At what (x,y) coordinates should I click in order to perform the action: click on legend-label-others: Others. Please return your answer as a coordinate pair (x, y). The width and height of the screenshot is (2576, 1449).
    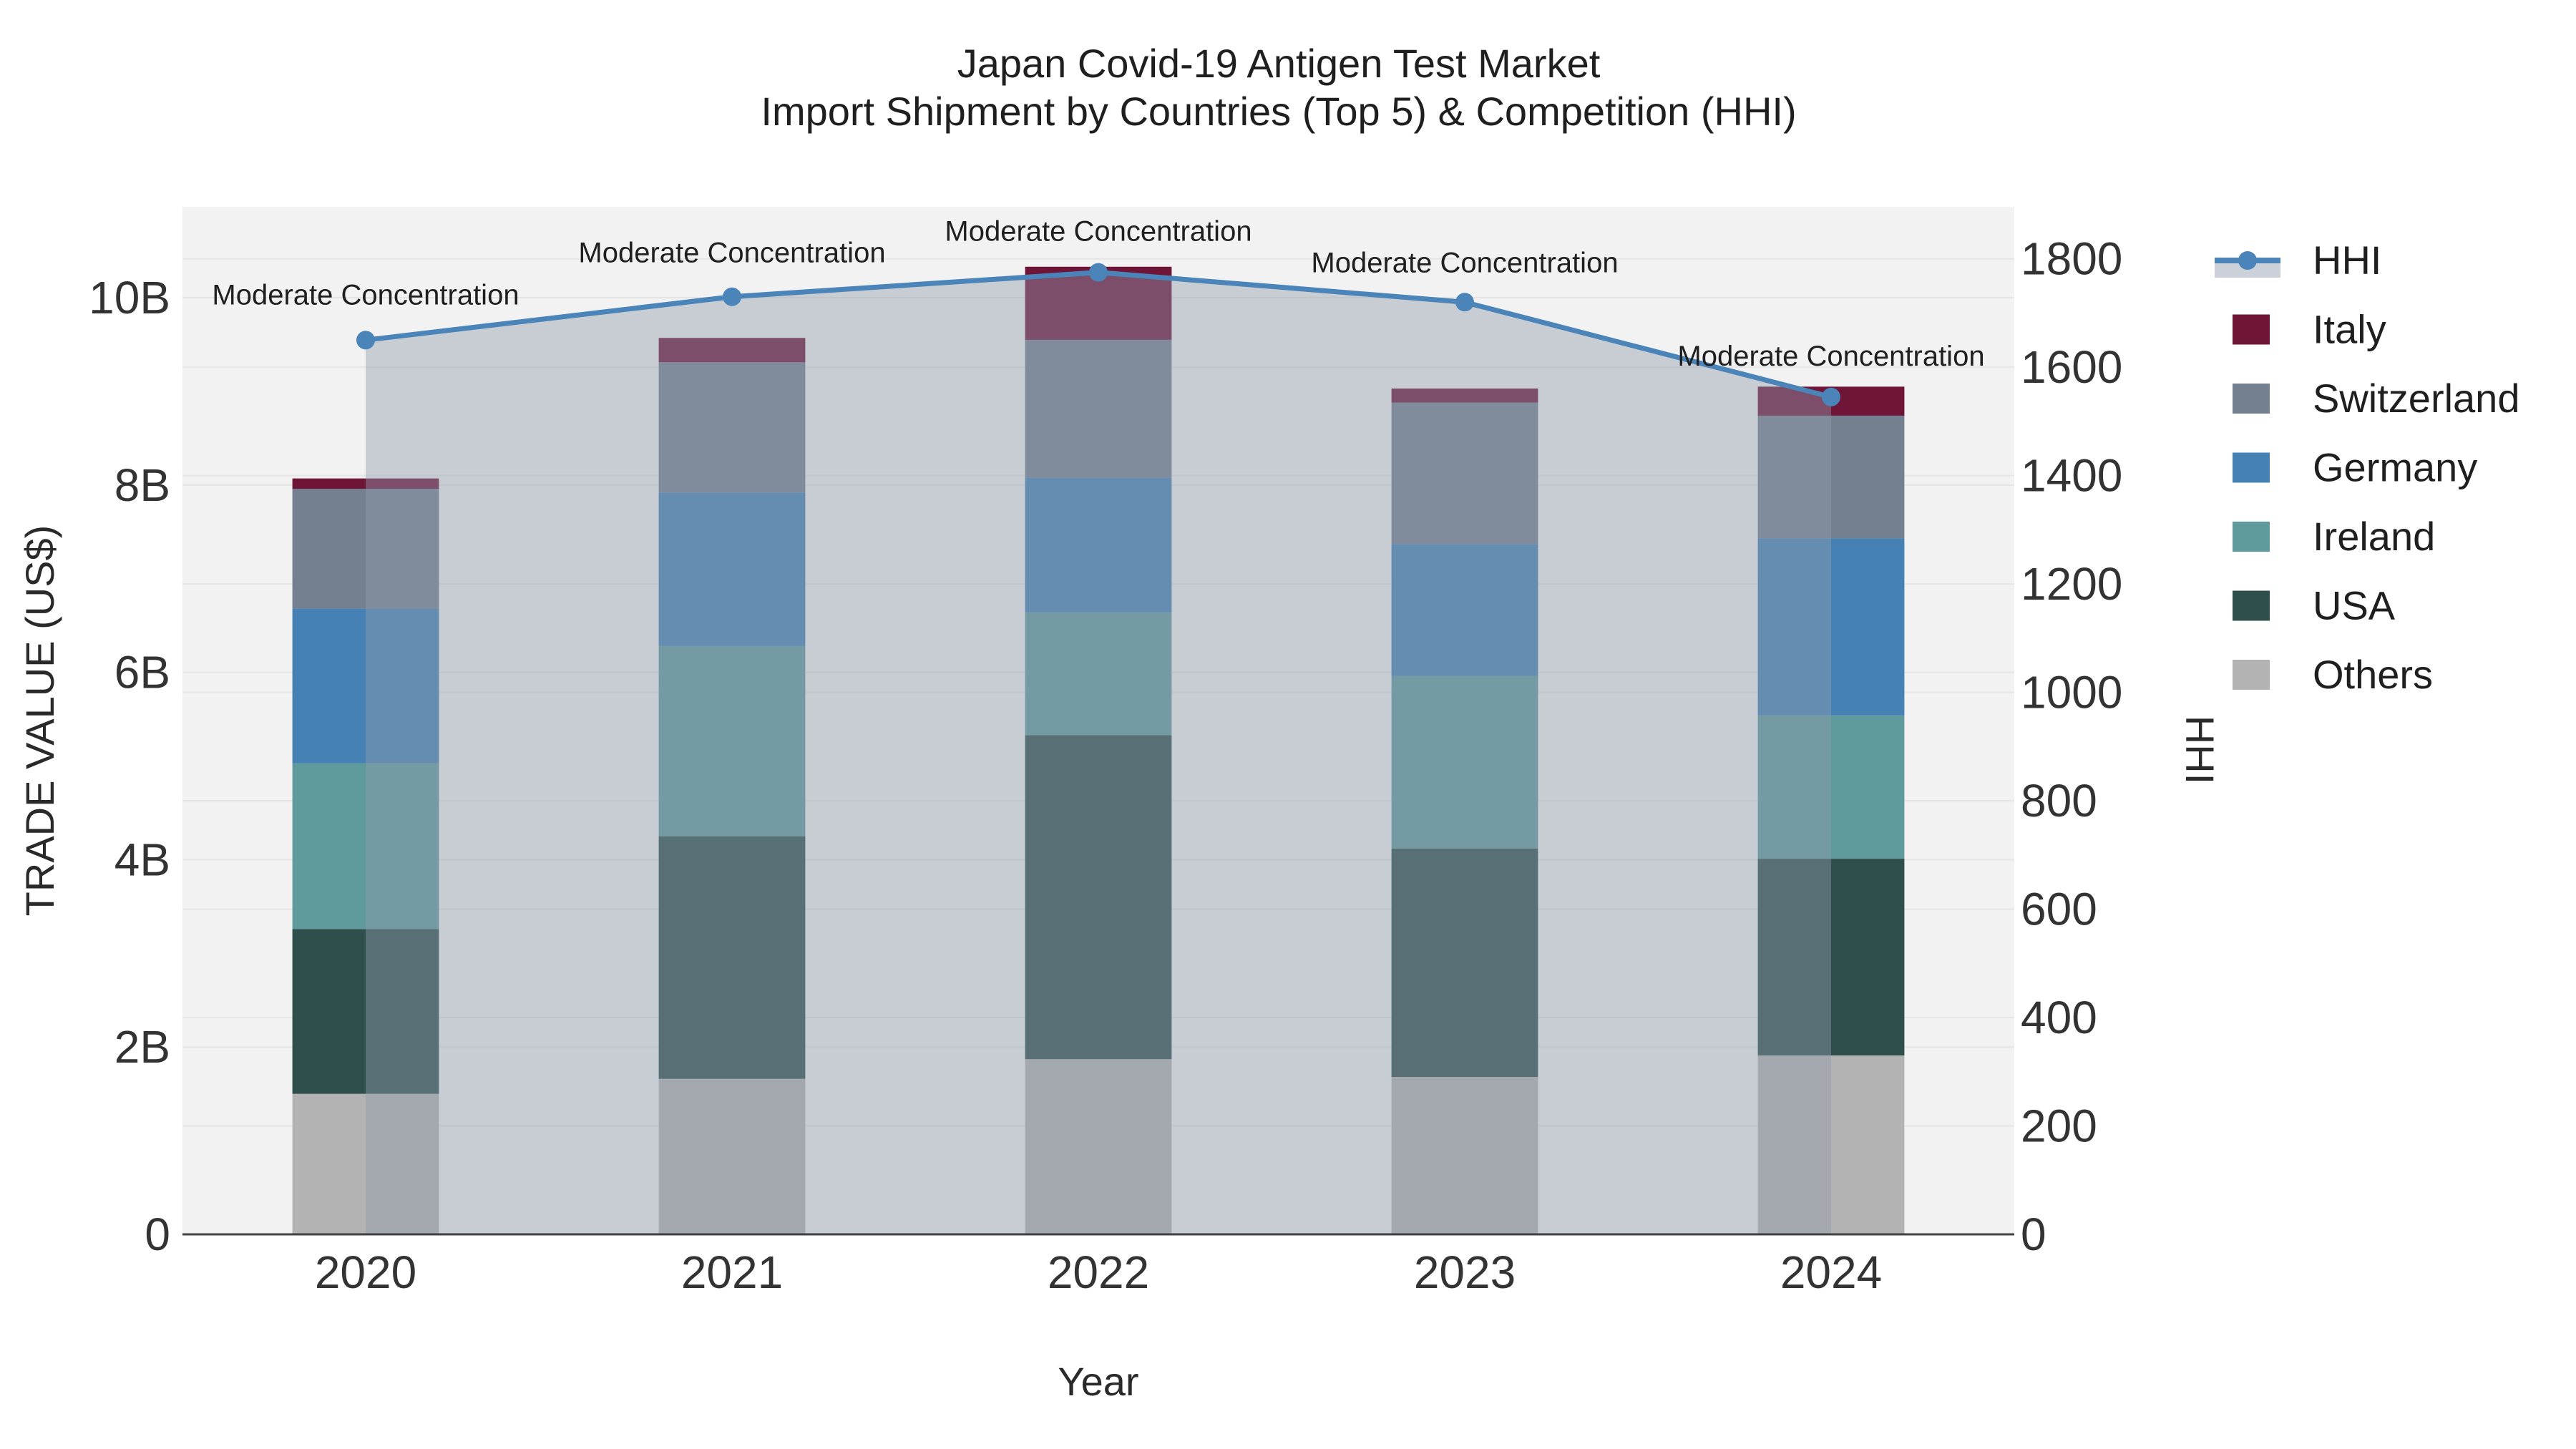
    Looking at the image, I should click on (2373, 674).